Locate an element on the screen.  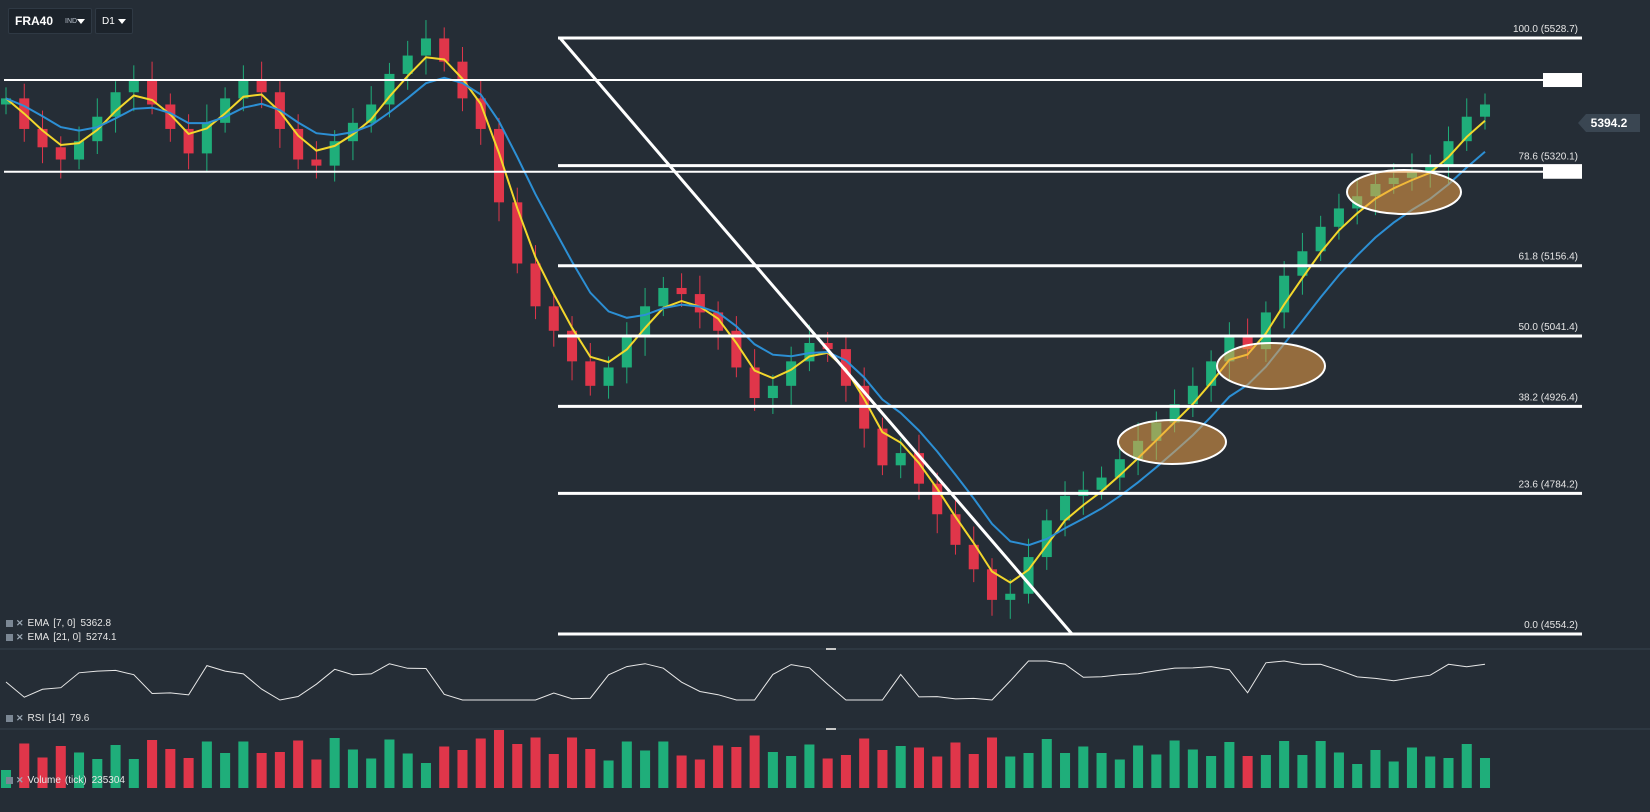
fib-level-label: 23.6 (4784.2) is located at coordinates (1549, 484).